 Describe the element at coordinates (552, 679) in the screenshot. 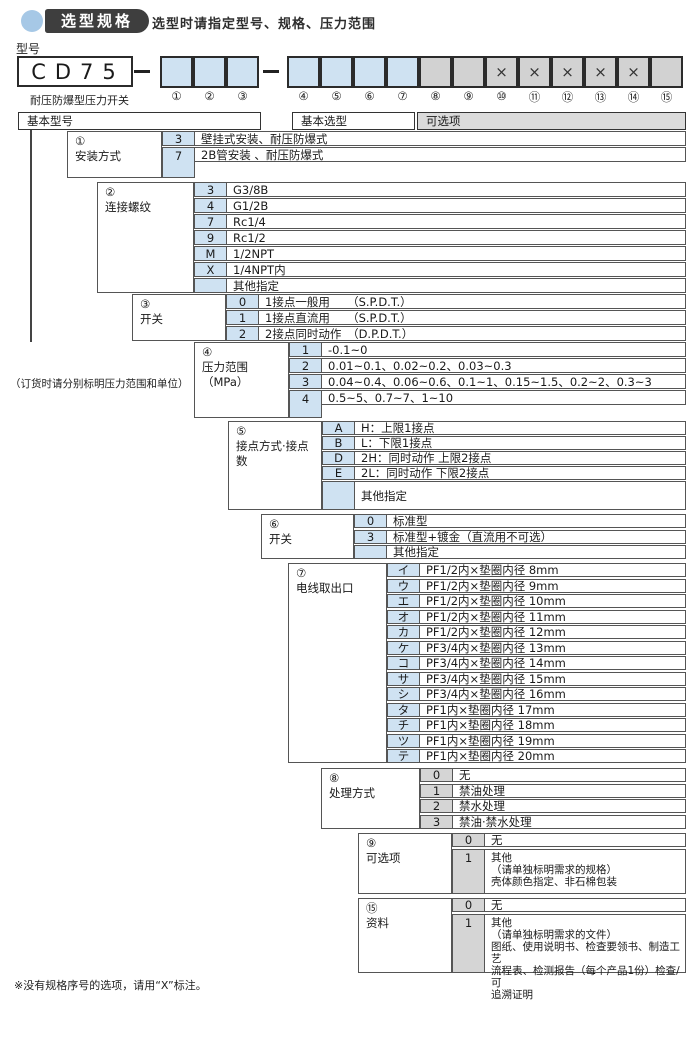

I see `desc-cell: PF3/4内×垫圈内径 15mm` at that location.